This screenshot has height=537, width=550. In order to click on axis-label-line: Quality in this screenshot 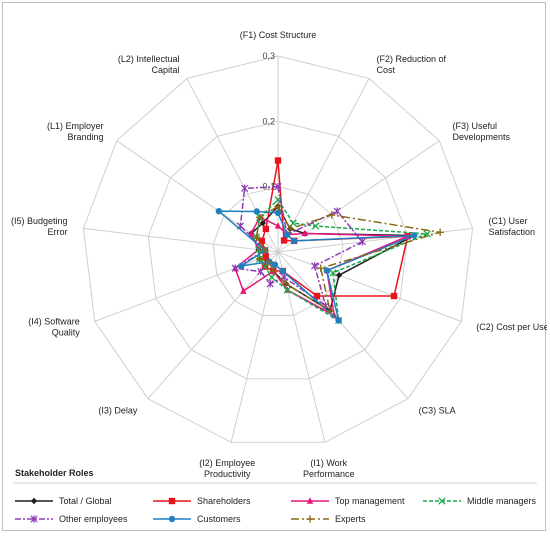, I will do `click(66, 333)`.